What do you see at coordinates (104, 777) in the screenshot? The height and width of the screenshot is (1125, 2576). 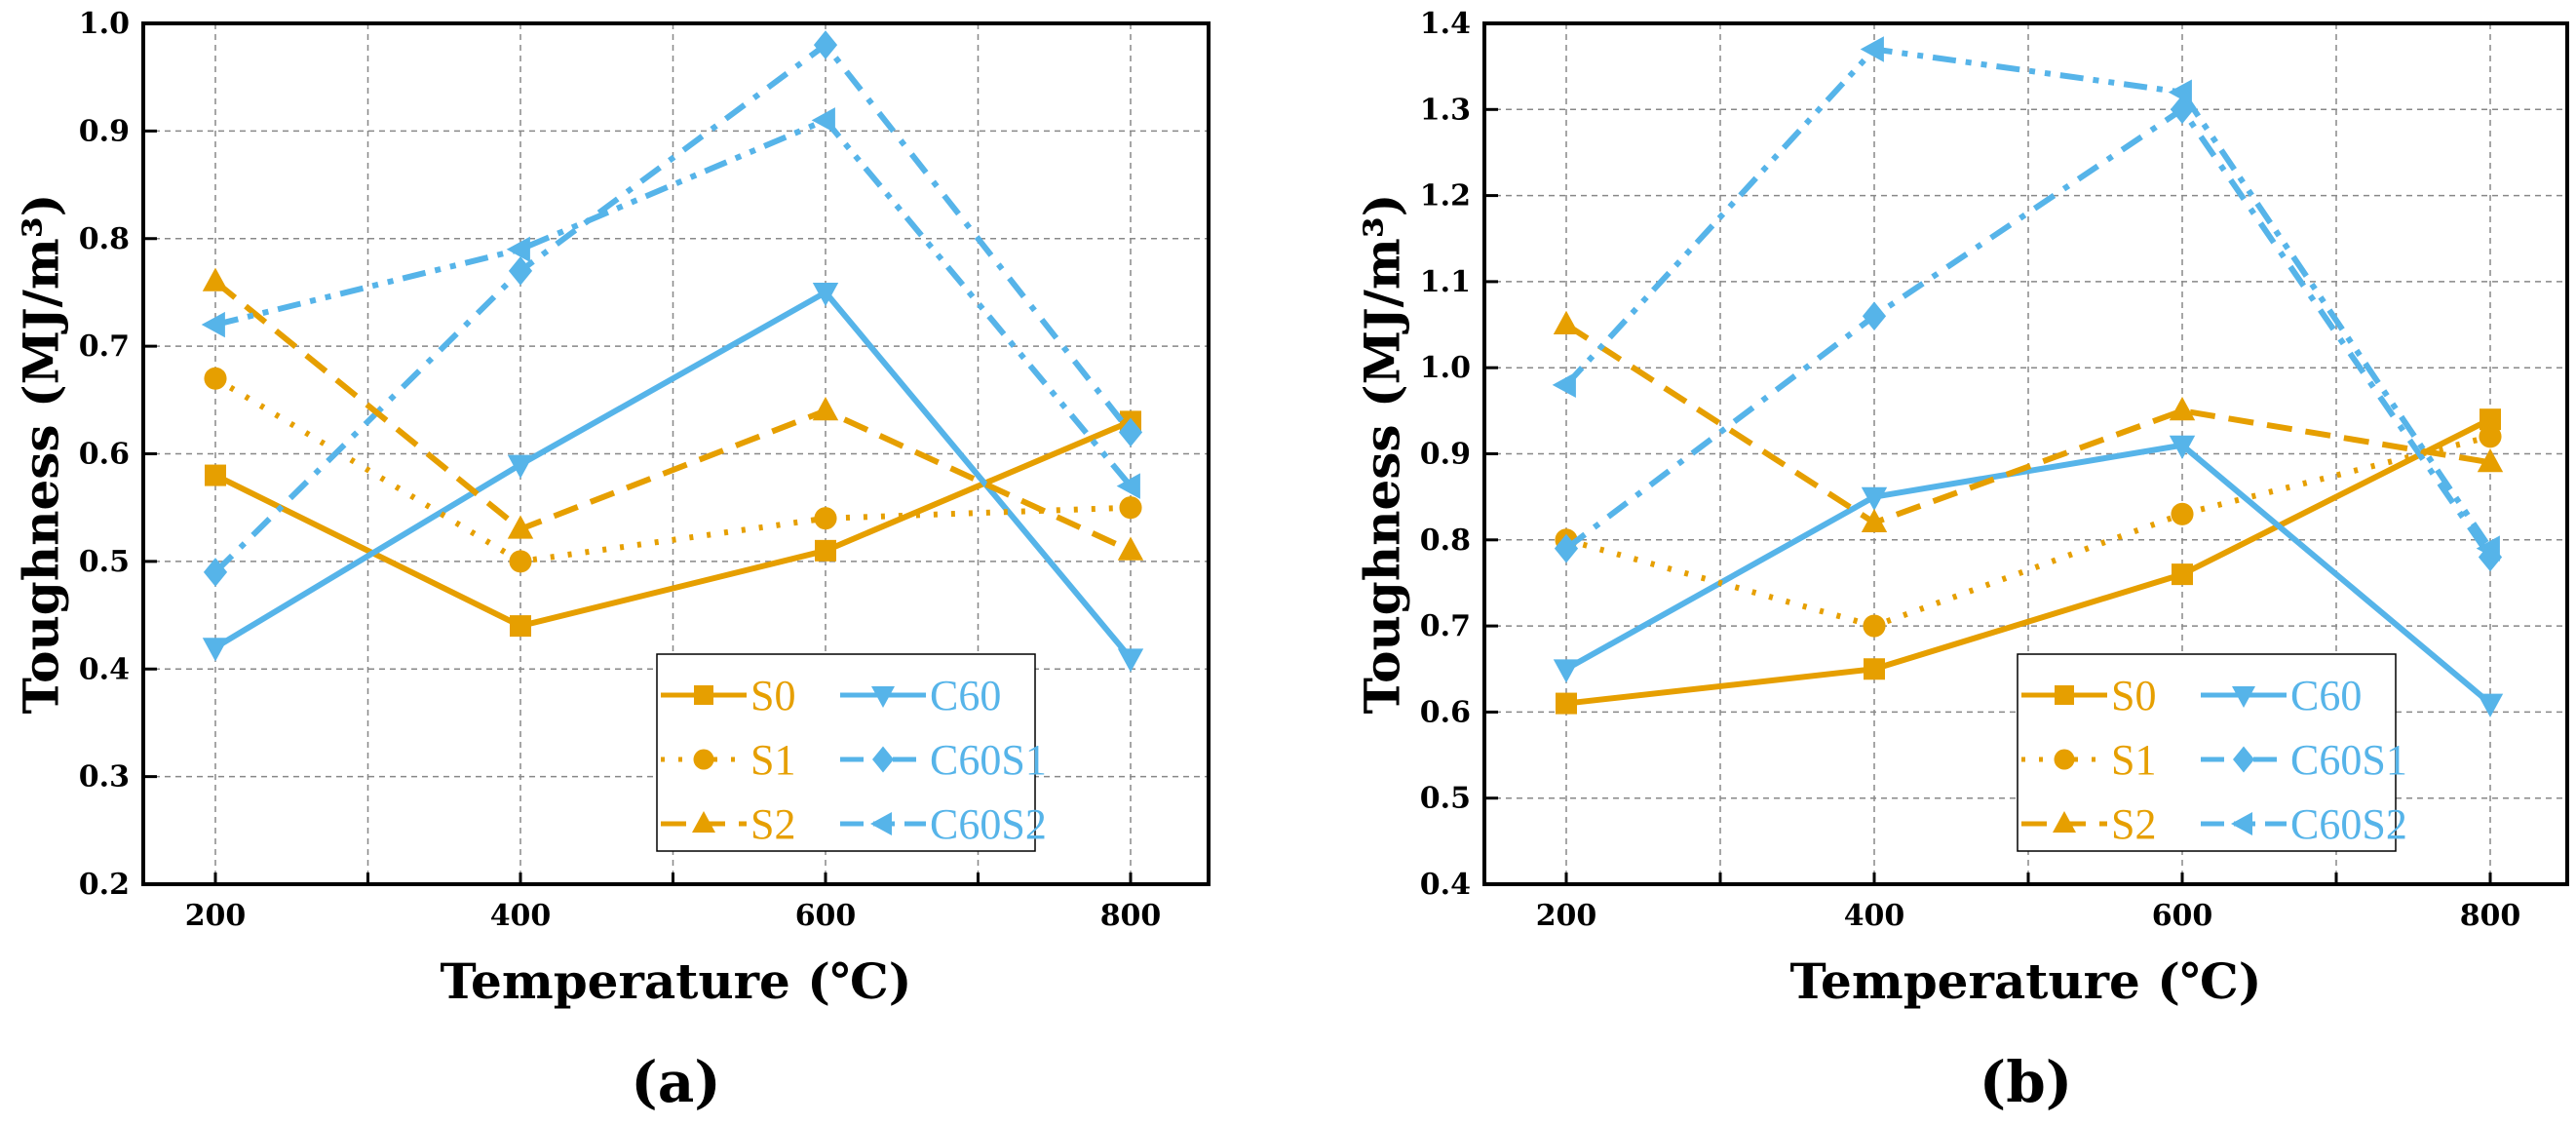 I see `y-tick-label: 0.3` at bounding box center [104, 777].